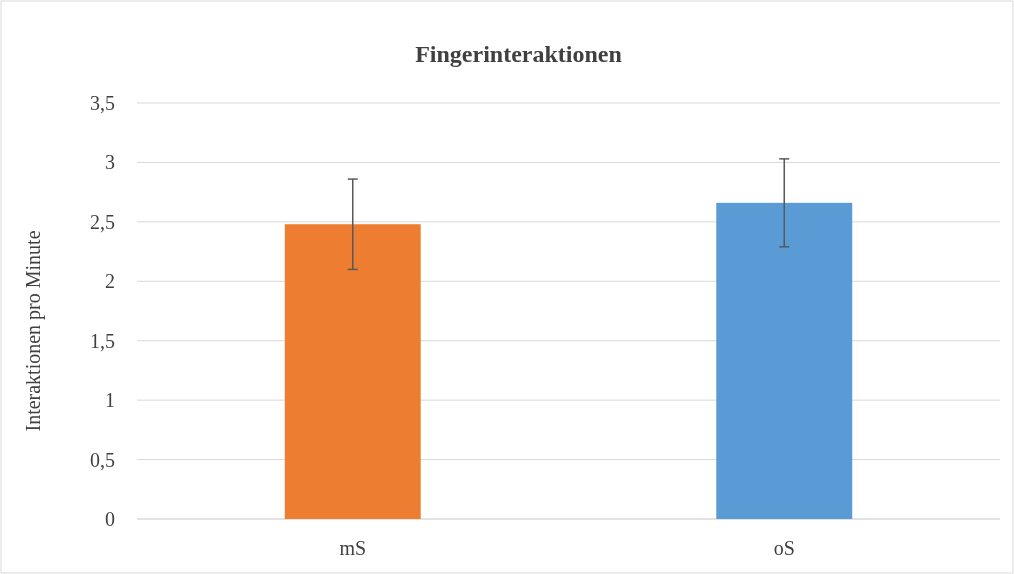  Describe the element at coordinates (110, 162) in the screenshot. I see `y-tick-label: 3` at that location.